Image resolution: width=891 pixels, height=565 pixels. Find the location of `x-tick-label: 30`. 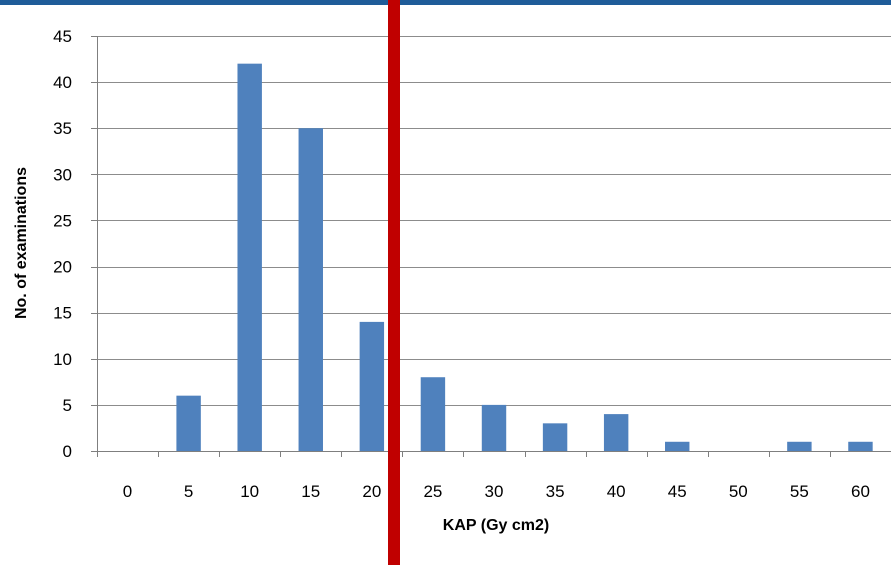

x-tick-label: 30 is located at coordinates (494, 491).